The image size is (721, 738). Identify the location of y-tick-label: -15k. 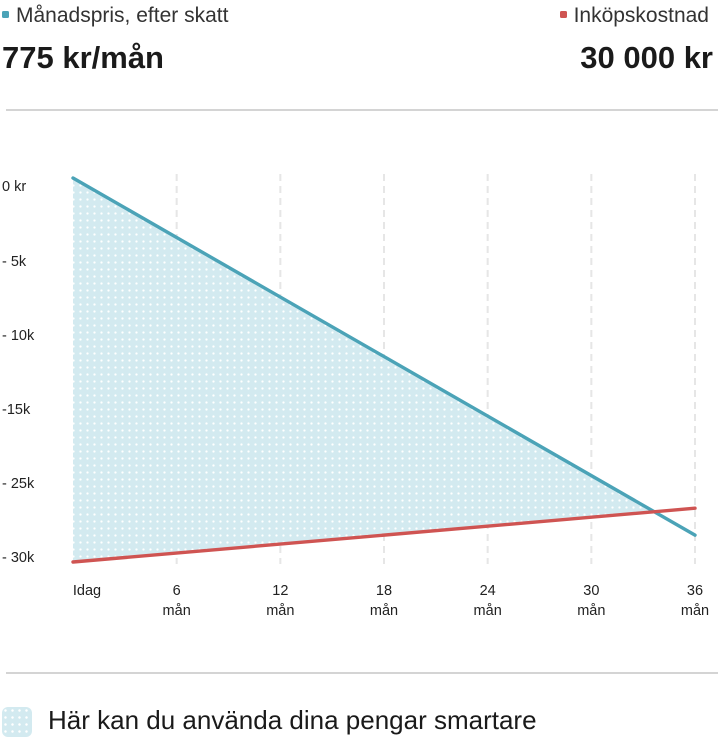
(16, 410).